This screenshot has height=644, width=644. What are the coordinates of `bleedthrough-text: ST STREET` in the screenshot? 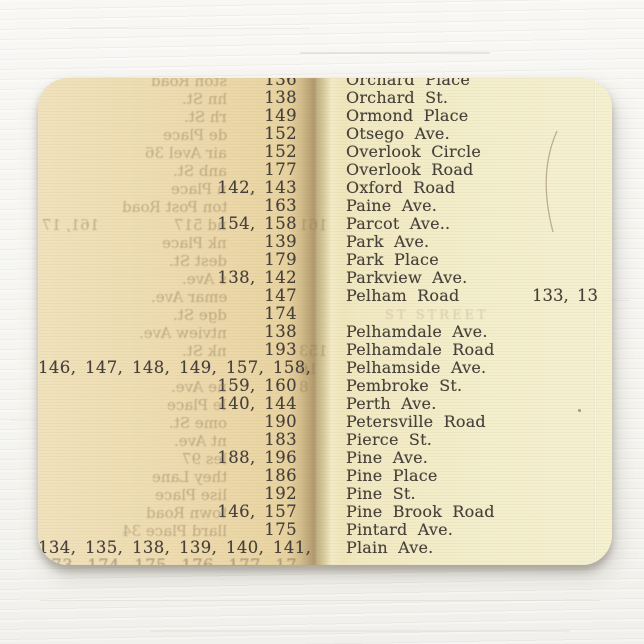 It's located at (437, 315).